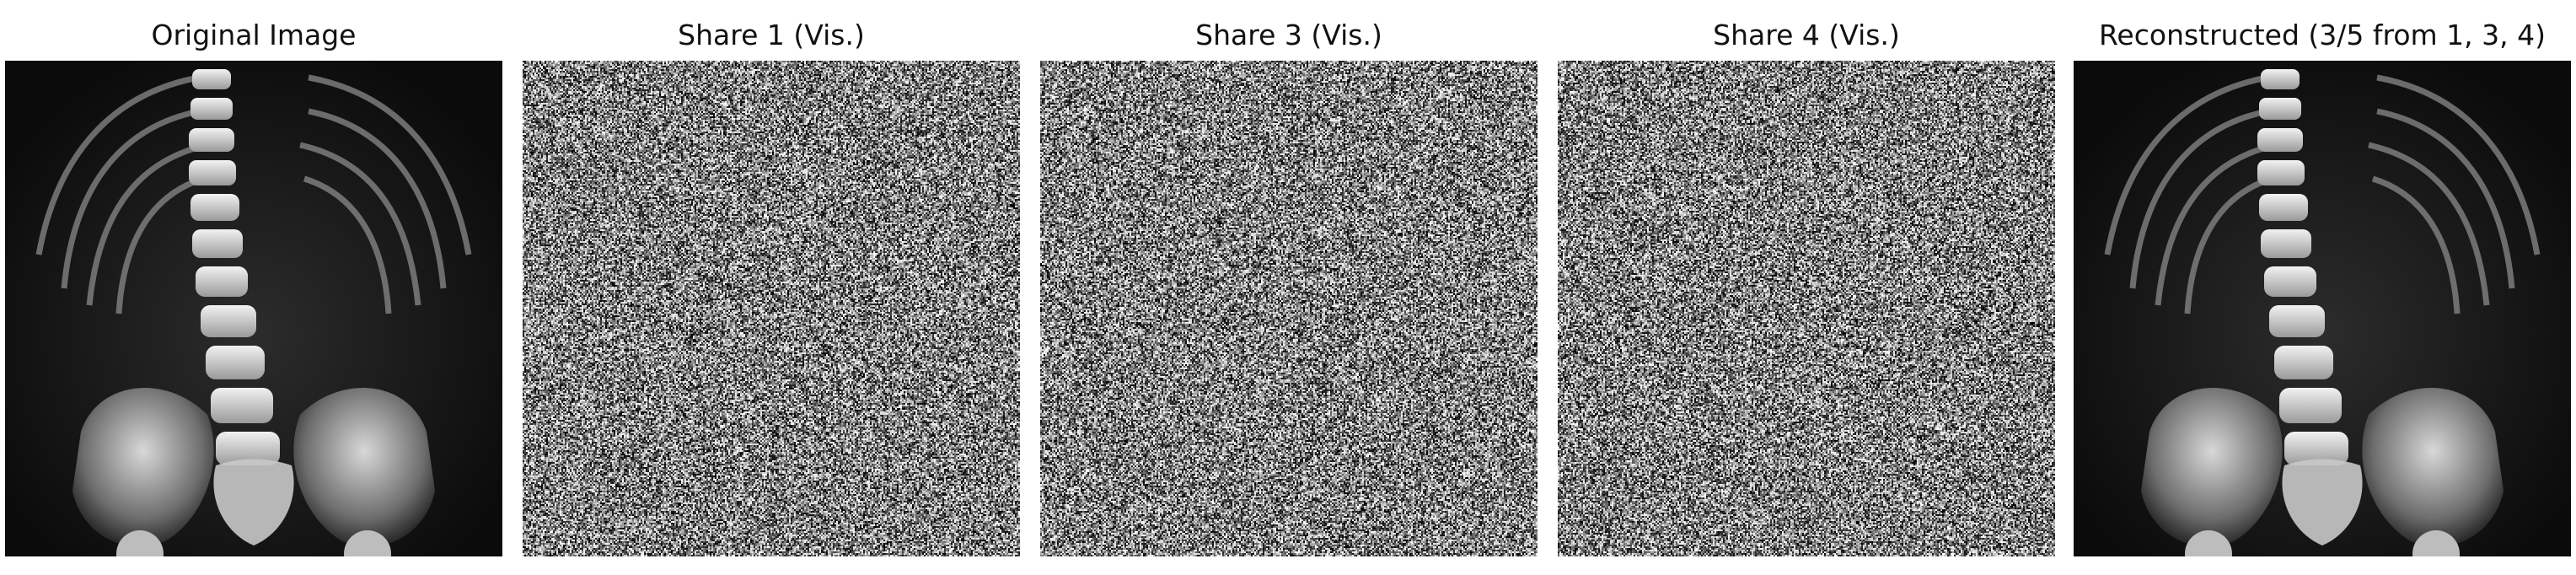 Image resolution: width=2576 pixels, height=575 pixels. What do you see at coordinates (771, 35) in the screenshot?
I see `panel-title-share-1: Share 1 (Vis.)` at bounding box center [771, 35].